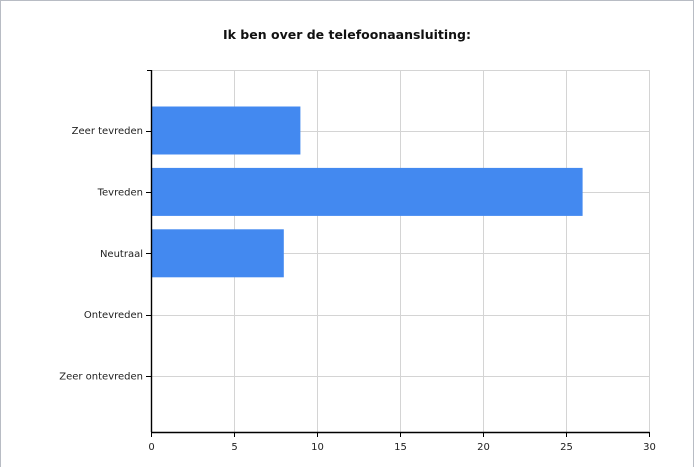 This screenshot has width=694, height=468. What do you see at coordinates (649, 447) in the screenshot?
I see `x-tick-label: 30` at bounding box center [649, 447].